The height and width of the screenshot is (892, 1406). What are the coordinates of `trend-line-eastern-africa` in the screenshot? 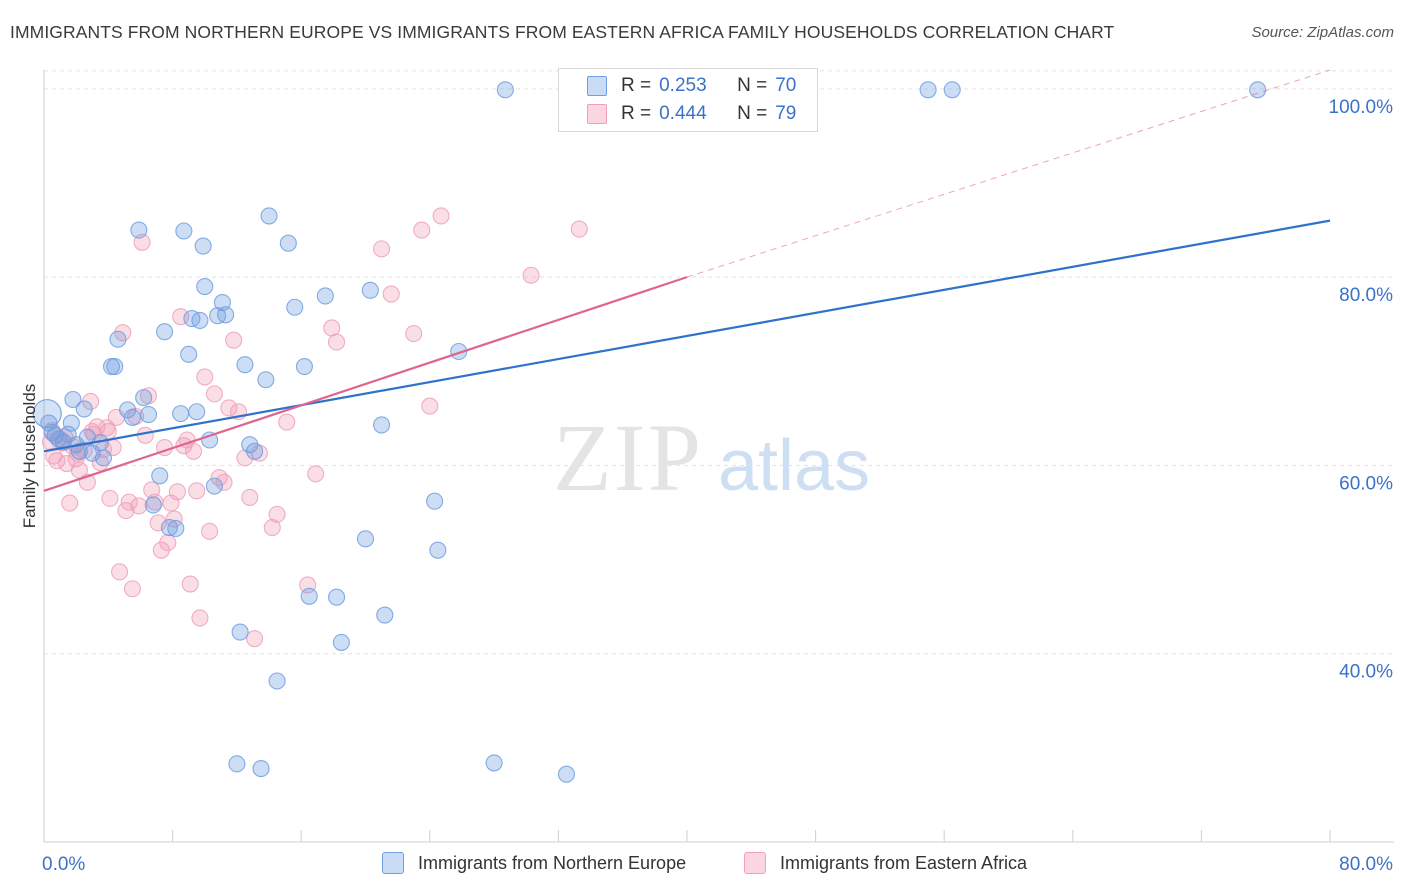 It's located at (365, 384).